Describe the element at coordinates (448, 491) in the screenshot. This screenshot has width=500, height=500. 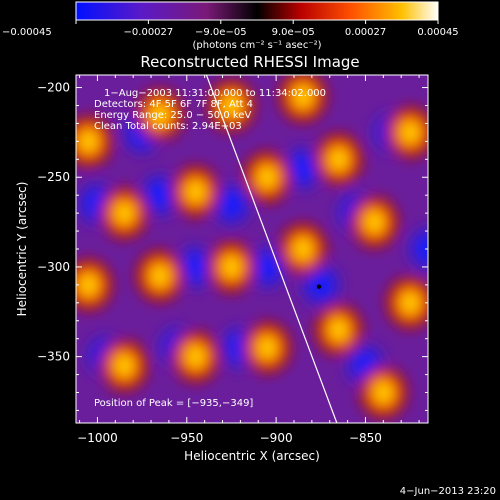
I see `footer-timestamp: 4−Jun−2013 23:20` at that location.